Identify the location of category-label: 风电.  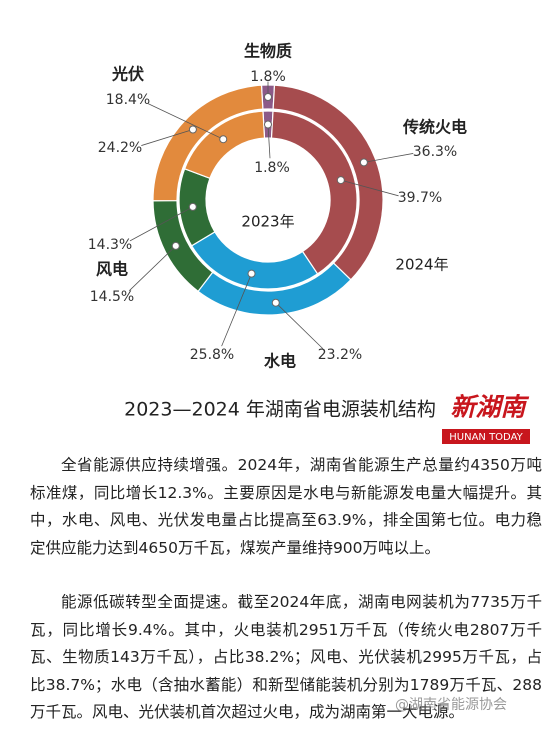
(112, 269).